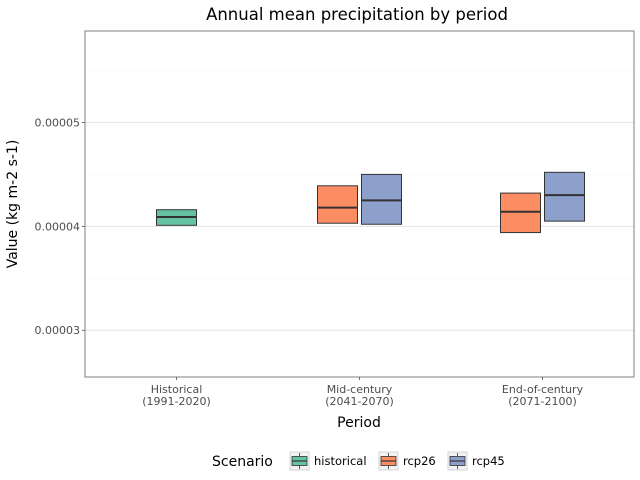 The width and height of the screenshot is (640, 480). I want to click on legend-entries: historical rcp26 rcp45, so click(397, 461).